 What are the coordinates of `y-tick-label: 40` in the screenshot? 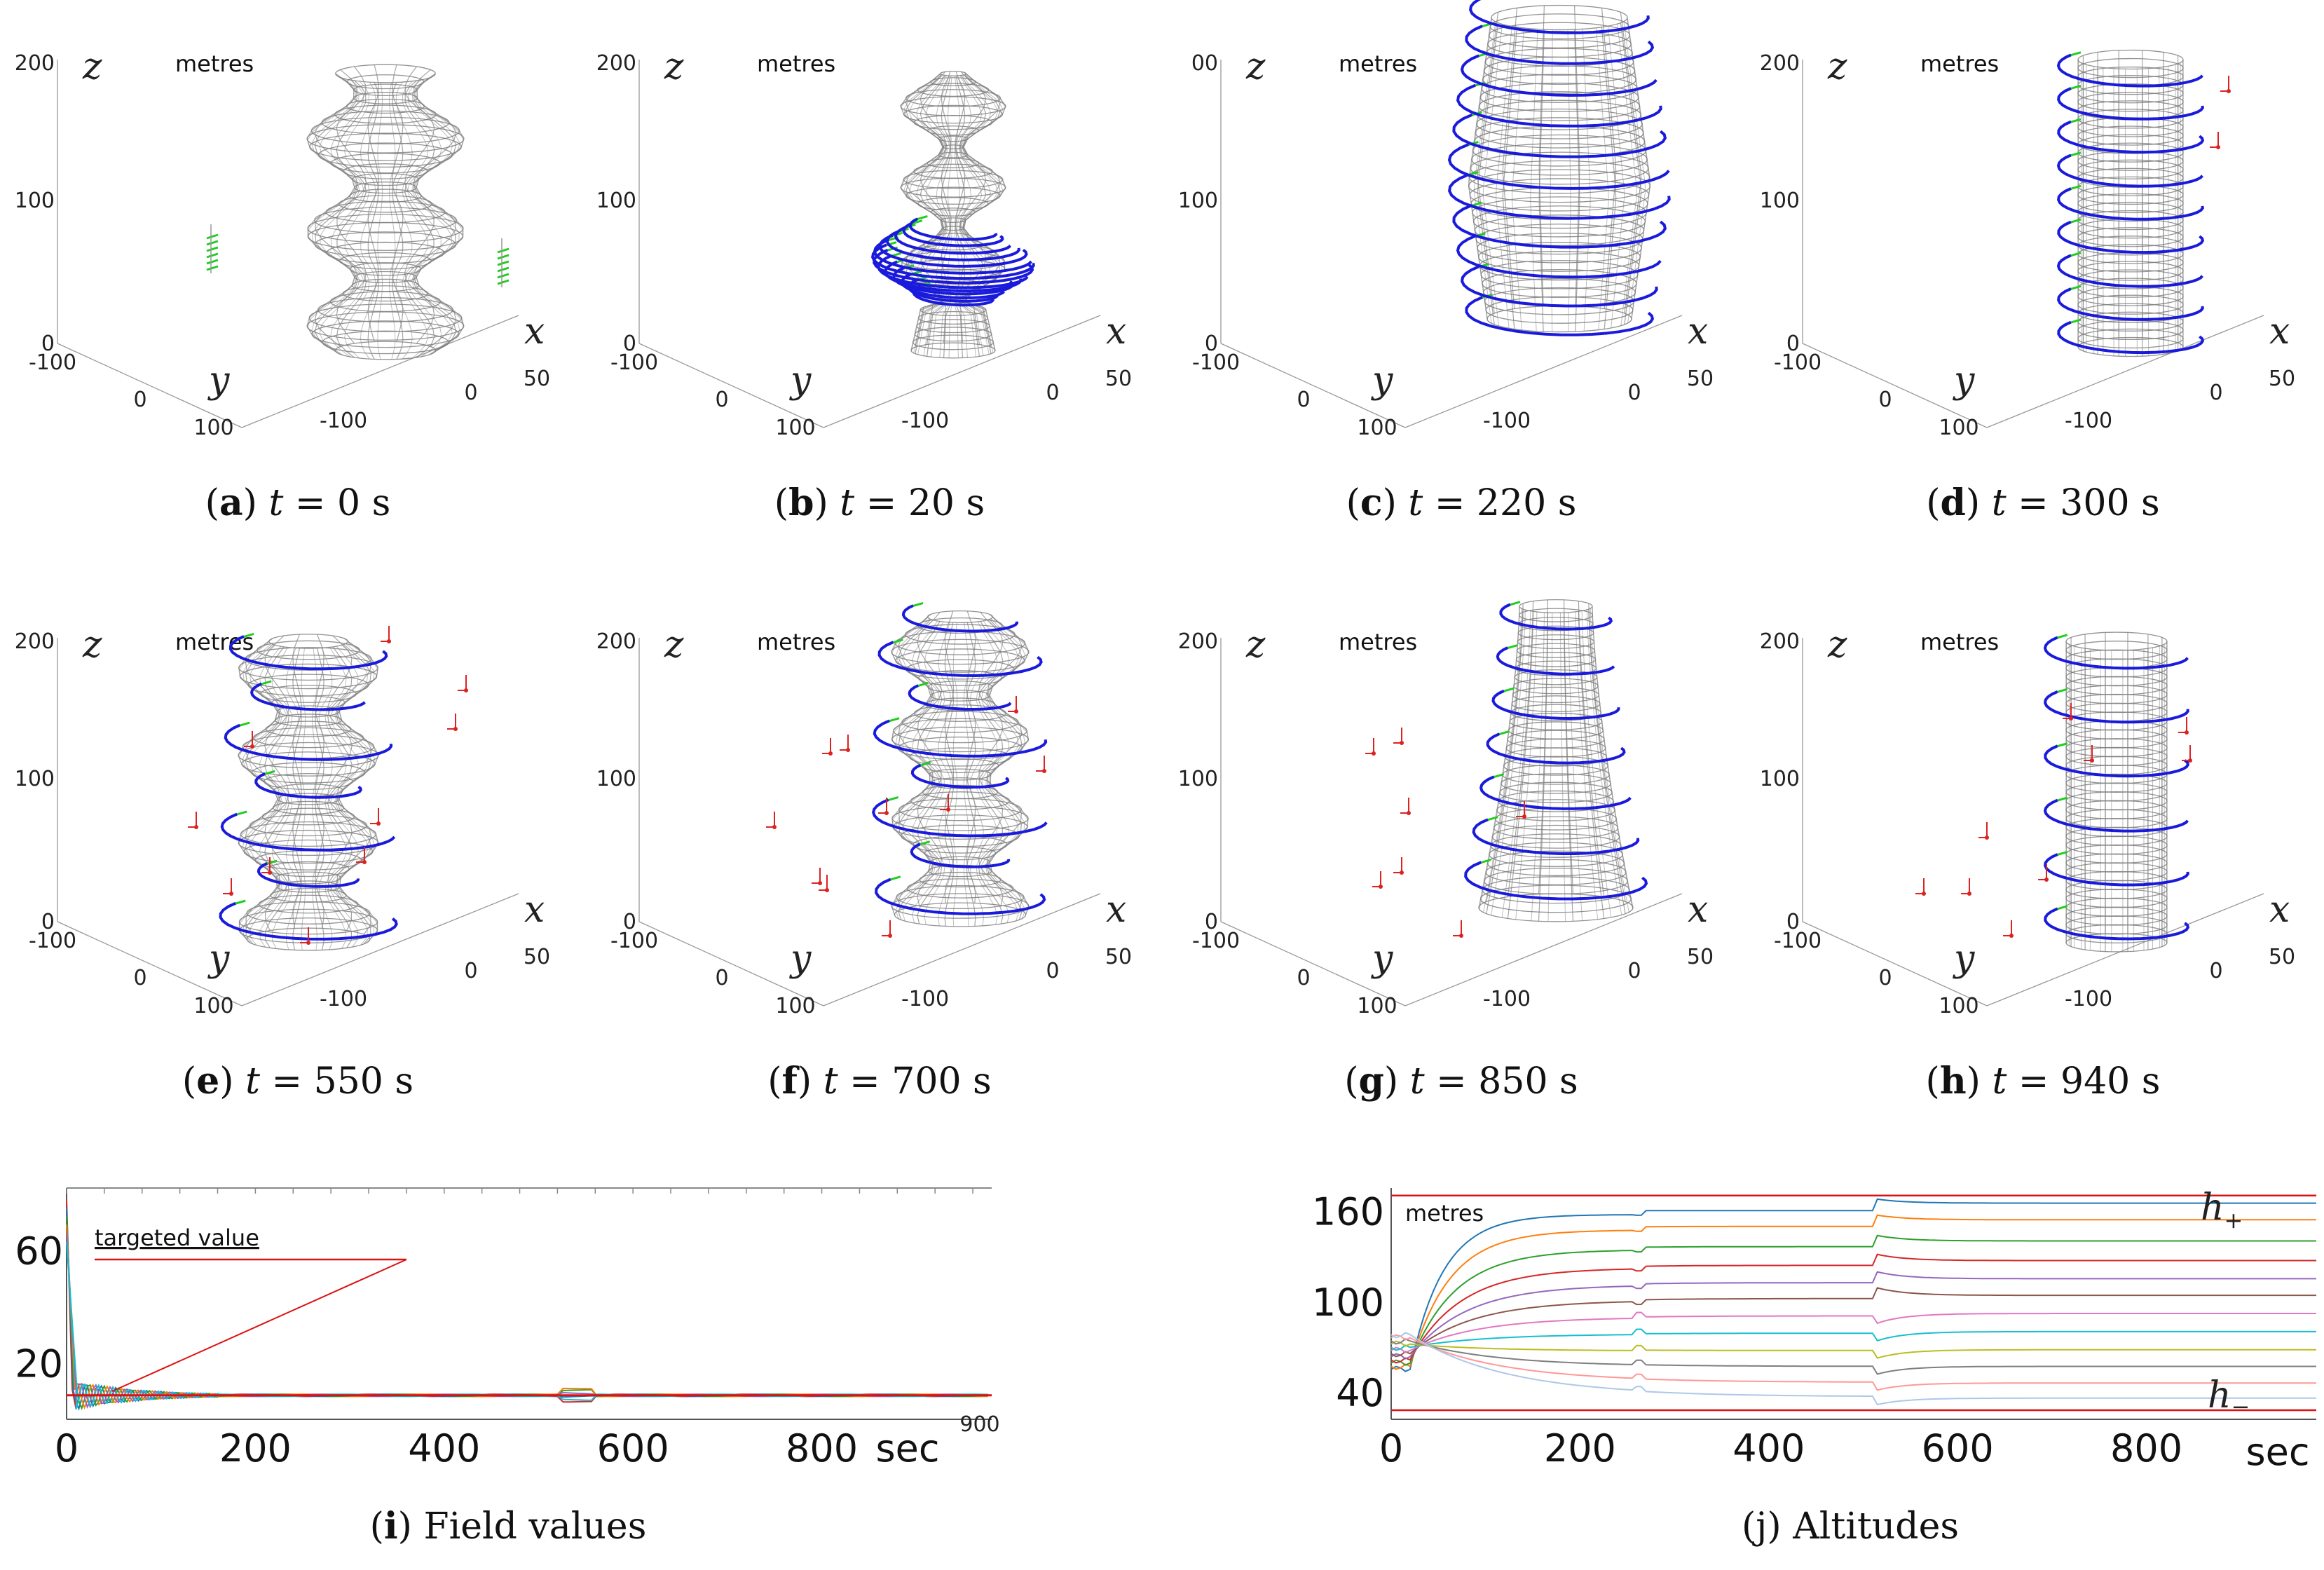 It's located at (1360, 1393).